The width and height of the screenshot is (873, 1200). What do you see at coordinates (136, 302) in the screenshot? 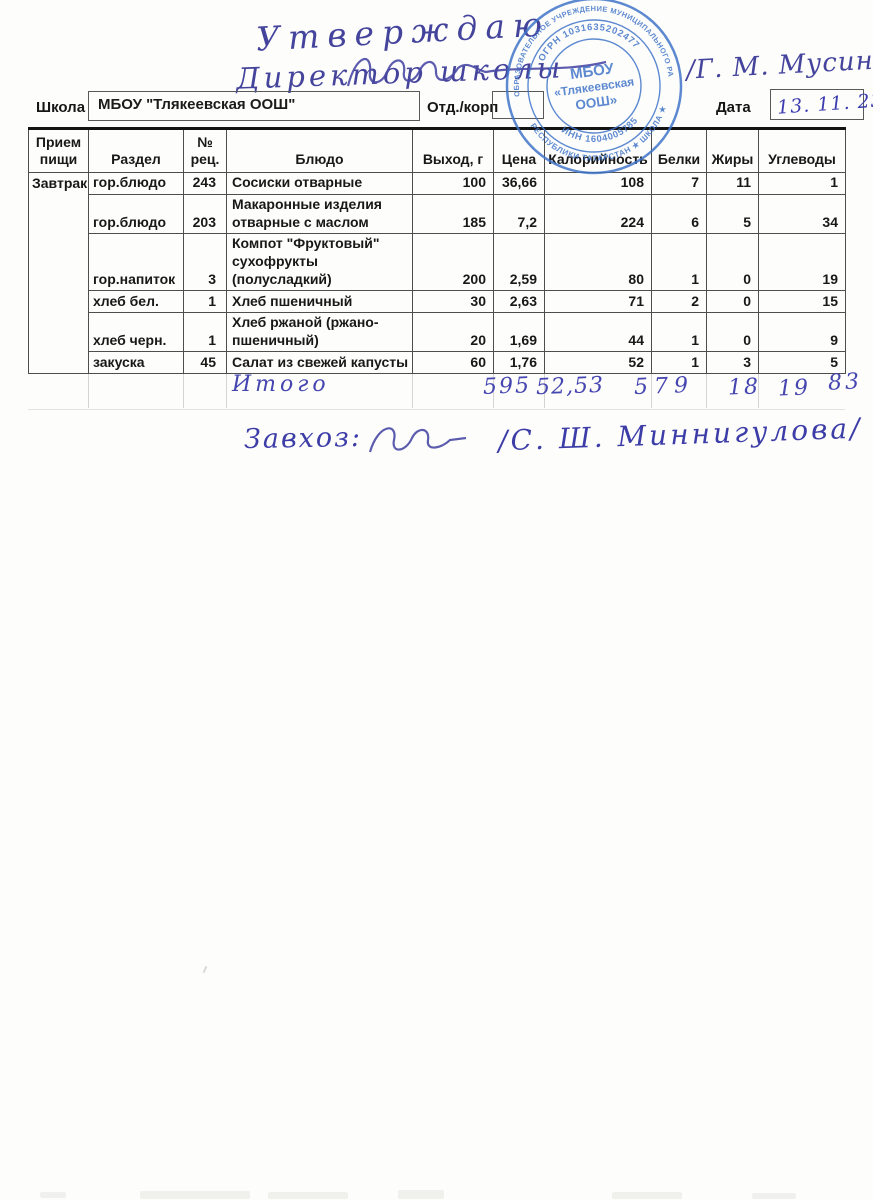
I see `section-cell: хлеб бел.` at bounding box center [136, 302].